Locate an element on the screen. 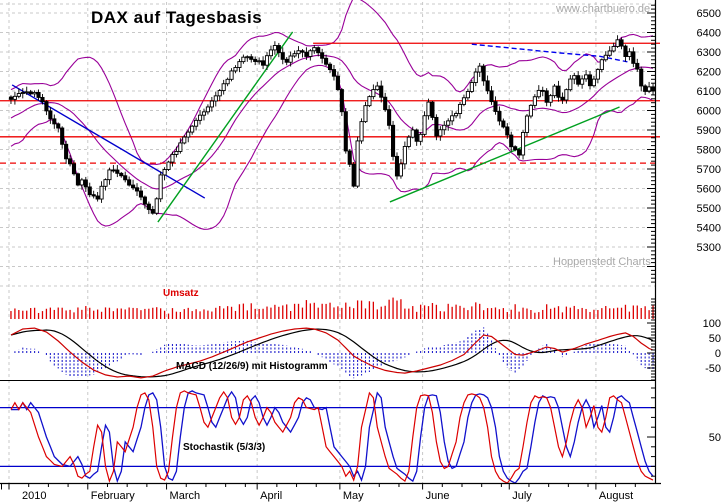 Image resolution: width=723 pixels, height=503 pixels. macd-axis-label: -50 is located at coordinates (713, 369).